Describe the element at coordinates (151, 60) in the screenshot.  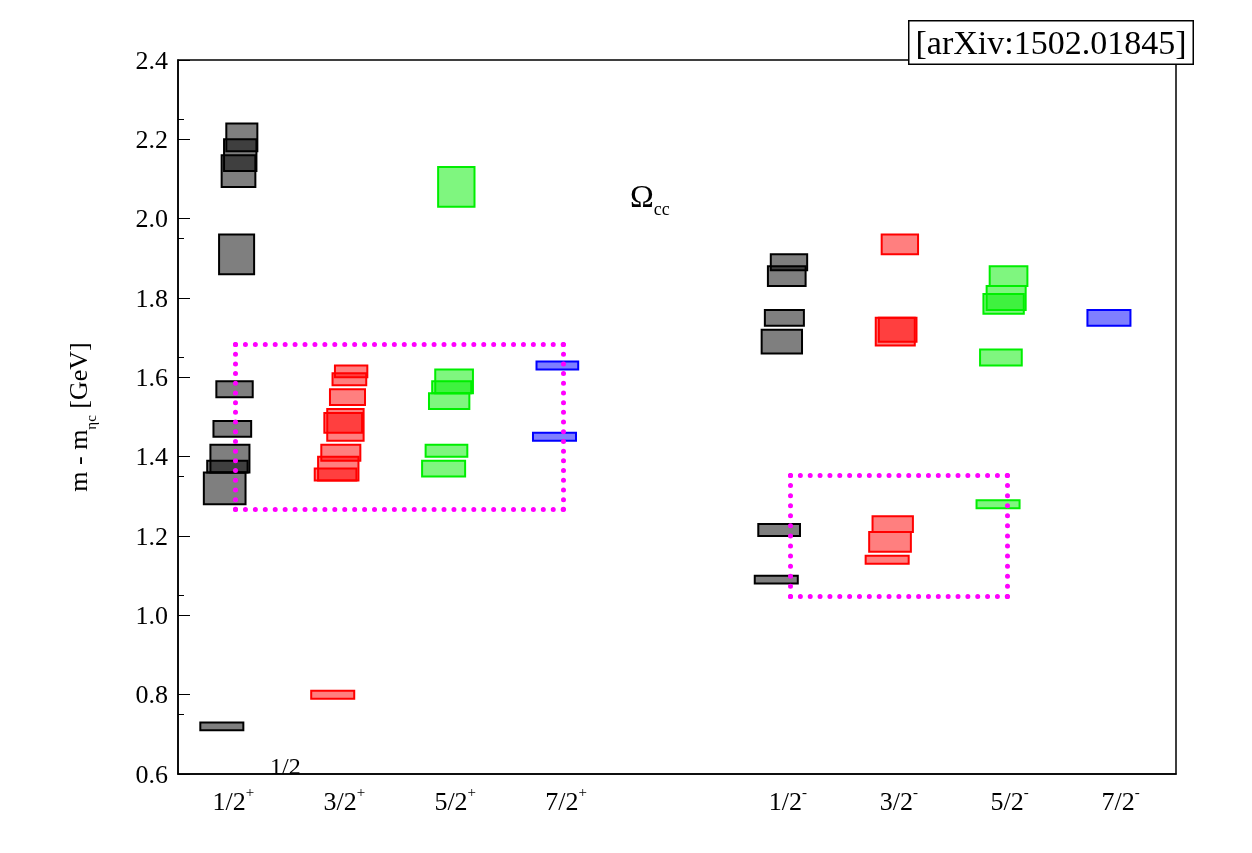
I see `y-tick-label: 2.4` at that location.